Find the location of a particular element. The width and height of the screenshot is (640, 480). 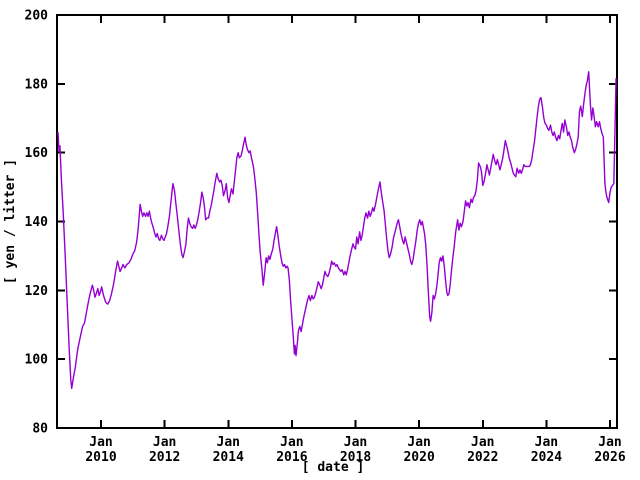

x-tick-label-year: 2024 is located at coordinates (546, 457).